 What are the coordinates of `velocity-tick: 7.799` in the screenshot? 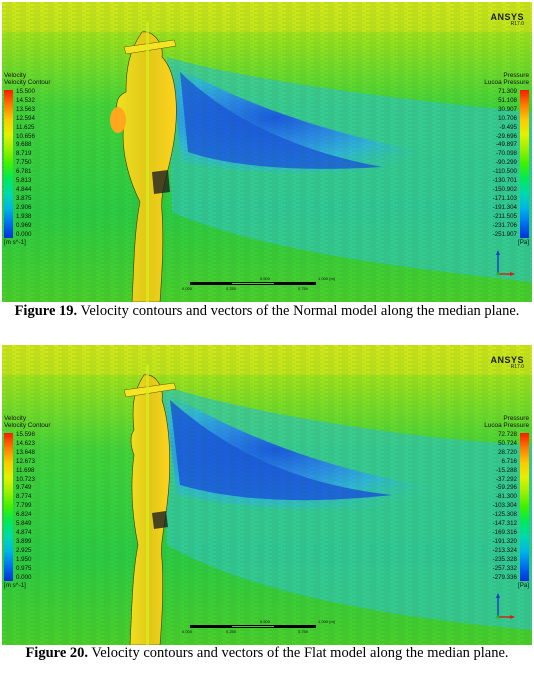 It's located at (24, 506).